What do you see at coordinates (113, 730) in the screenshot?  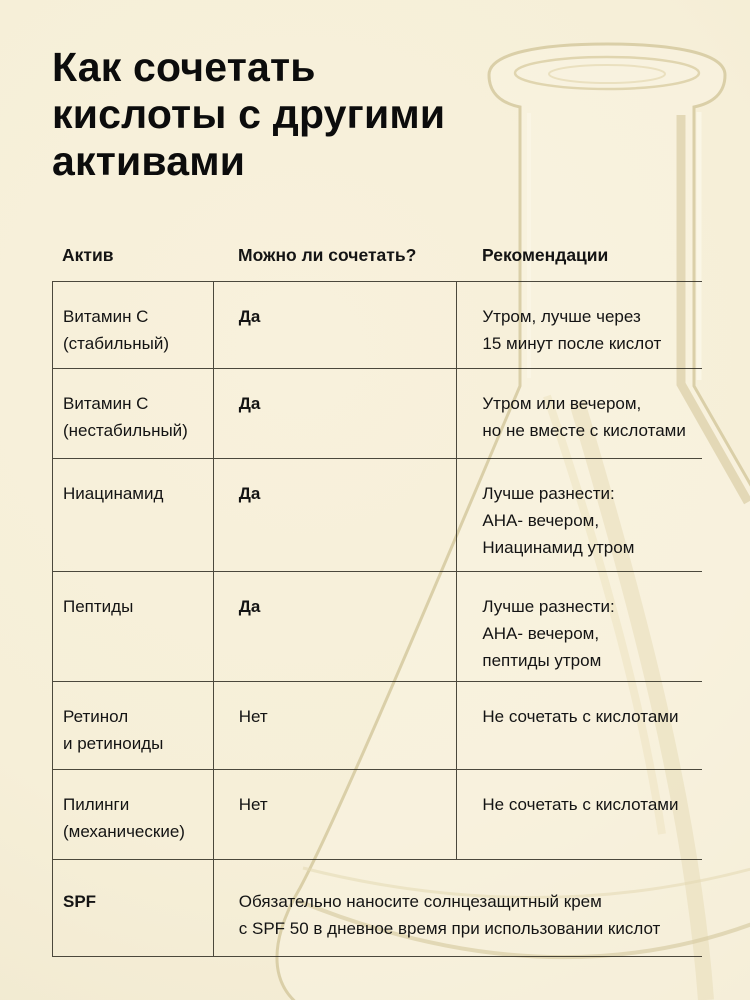 I see `active-cell: Ретинол и ретиноиды` at bounding box center [113, 730].